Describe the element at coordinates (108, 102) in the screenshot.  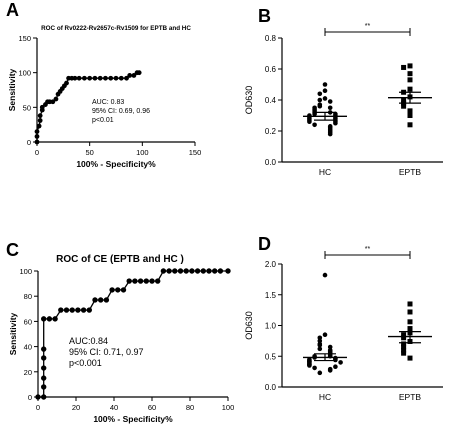
I see `auc-annotation-line: AUC: 0.83` at that location.